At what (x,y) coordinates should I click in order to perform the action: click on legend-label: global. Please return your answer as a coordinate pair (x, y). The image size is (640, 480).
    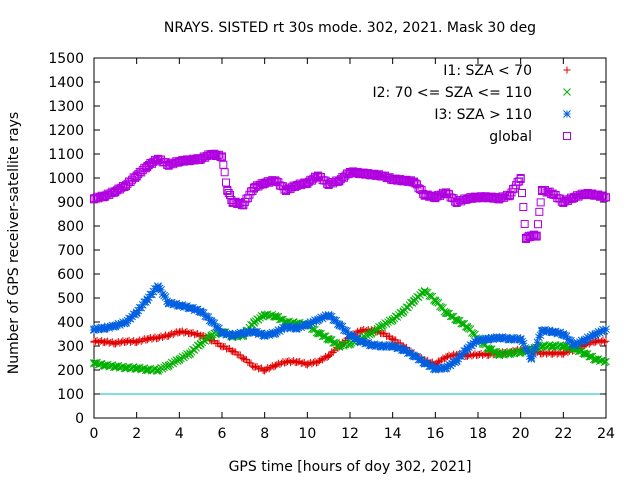
    Looking at the image, I should click on (510, 137).